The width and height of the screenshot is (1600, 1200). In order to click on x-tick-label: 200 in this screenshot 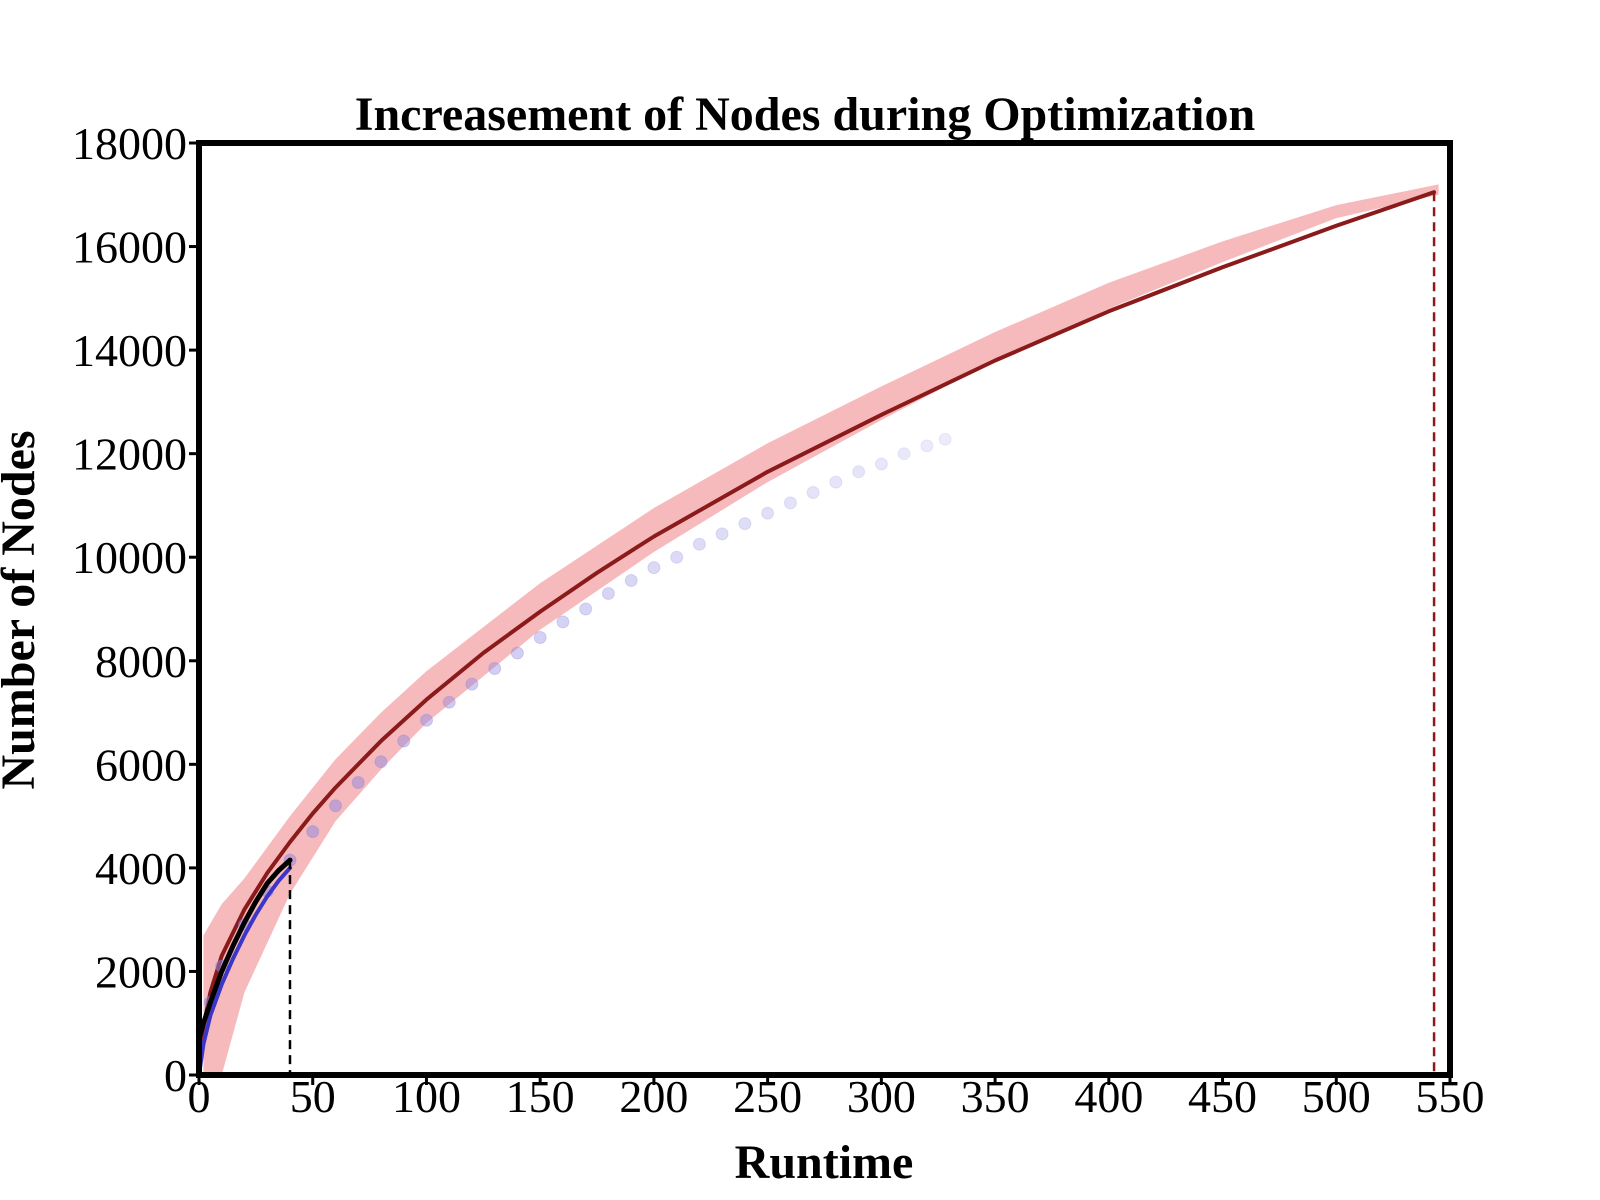, I will do `click(653, 1096)`.